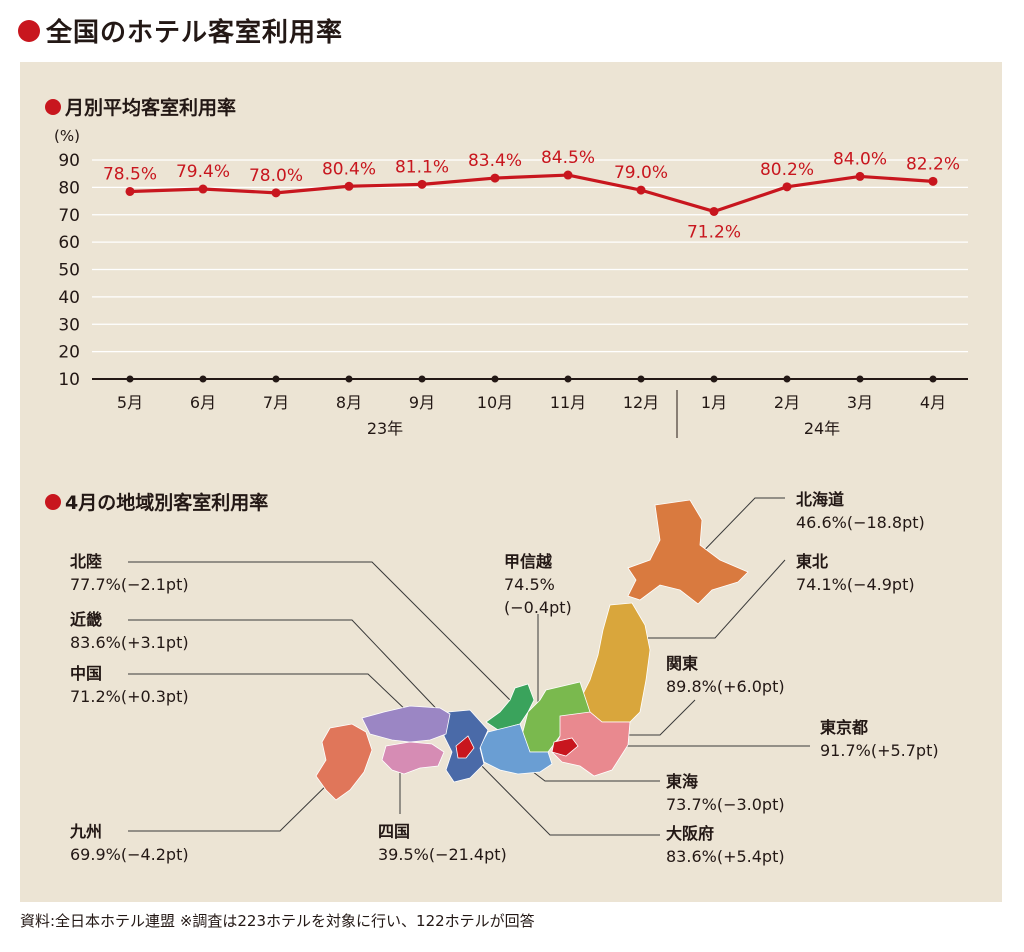 The image size is (1024, 952). Describe the element at coordinates (86, 673) in the screenshot. I see `region-name: 中国` at that location.